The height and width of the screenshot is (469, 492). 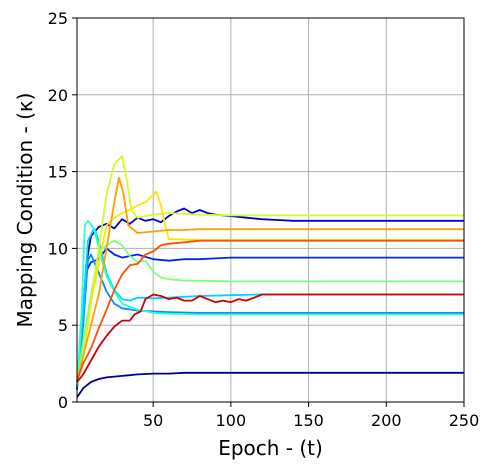 I want to click on x-axis-ticks: 50 100 150 200 250, so click(x=311, y=416).